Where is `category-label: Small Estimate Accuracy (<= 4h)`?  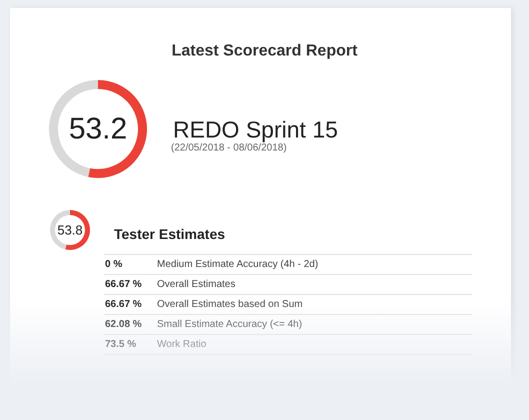
category-label: Small Estimate Accuracy (<= 4h) is located at coordinates (229, 324).